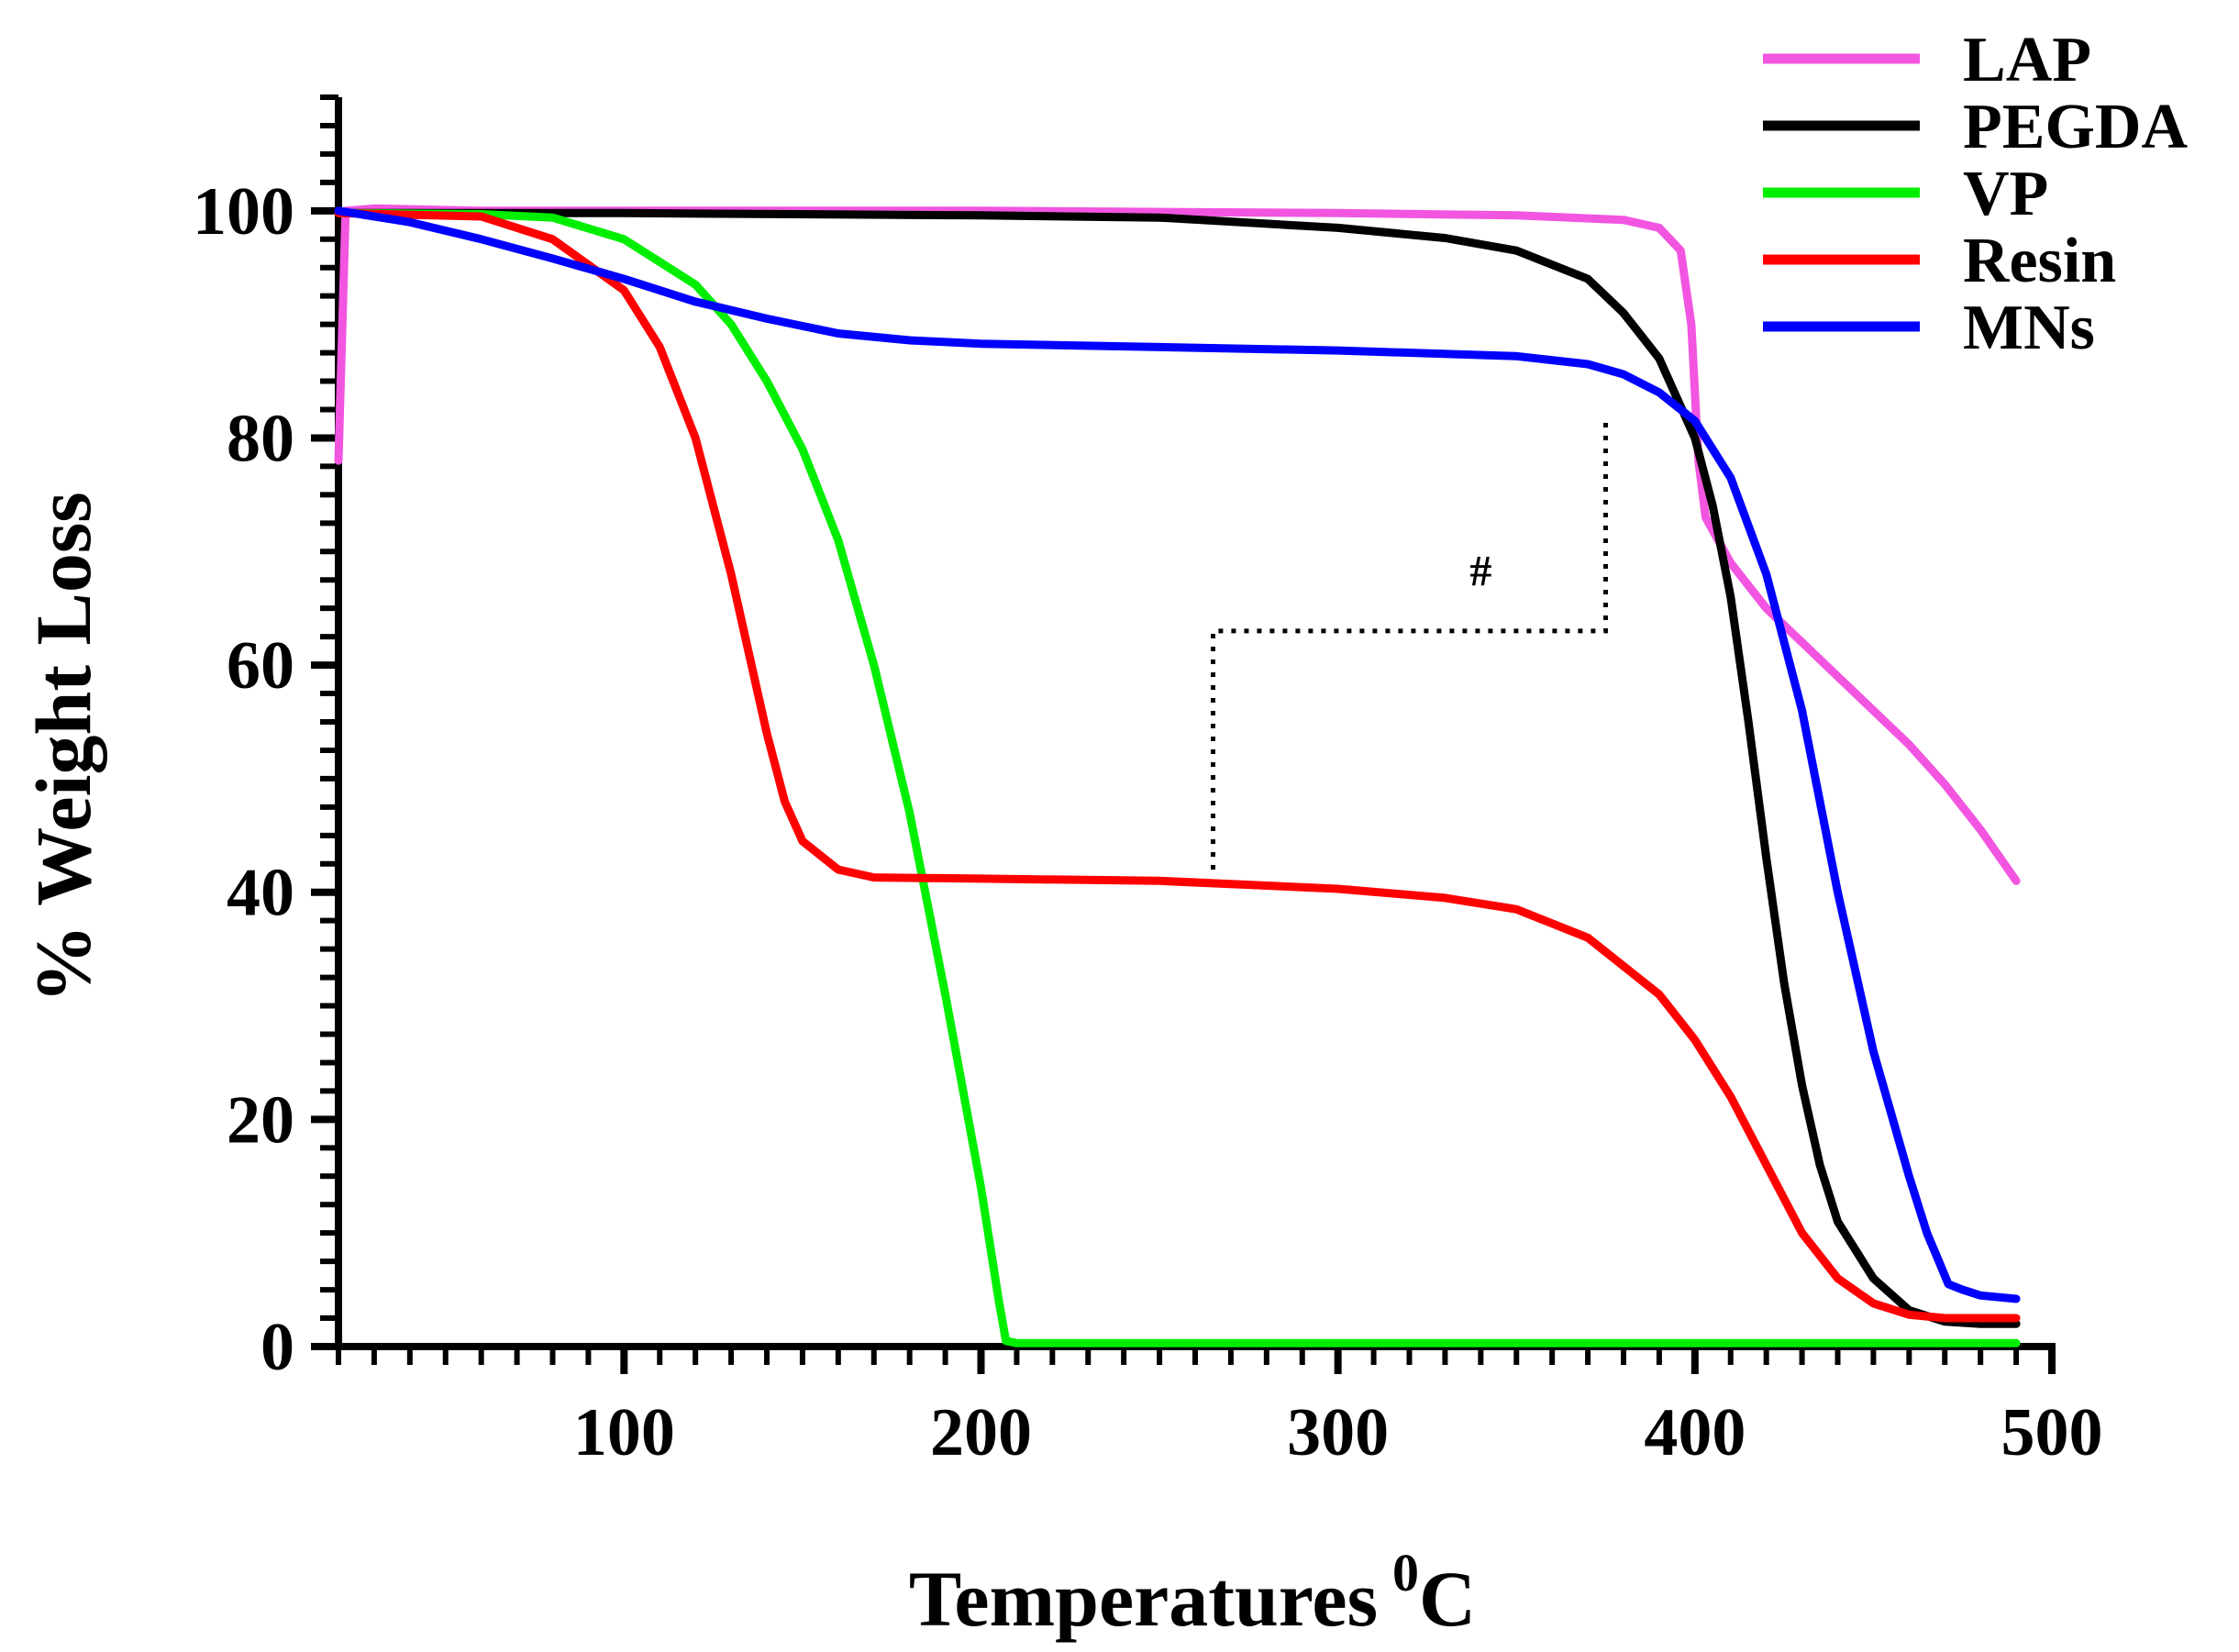 Image resolution: width=2239 pixels, height=1652 pixels. Describe the element at coordinates (63, 747) in the screenshot. I see `y-axis-title: % Weight Loss` at that location.